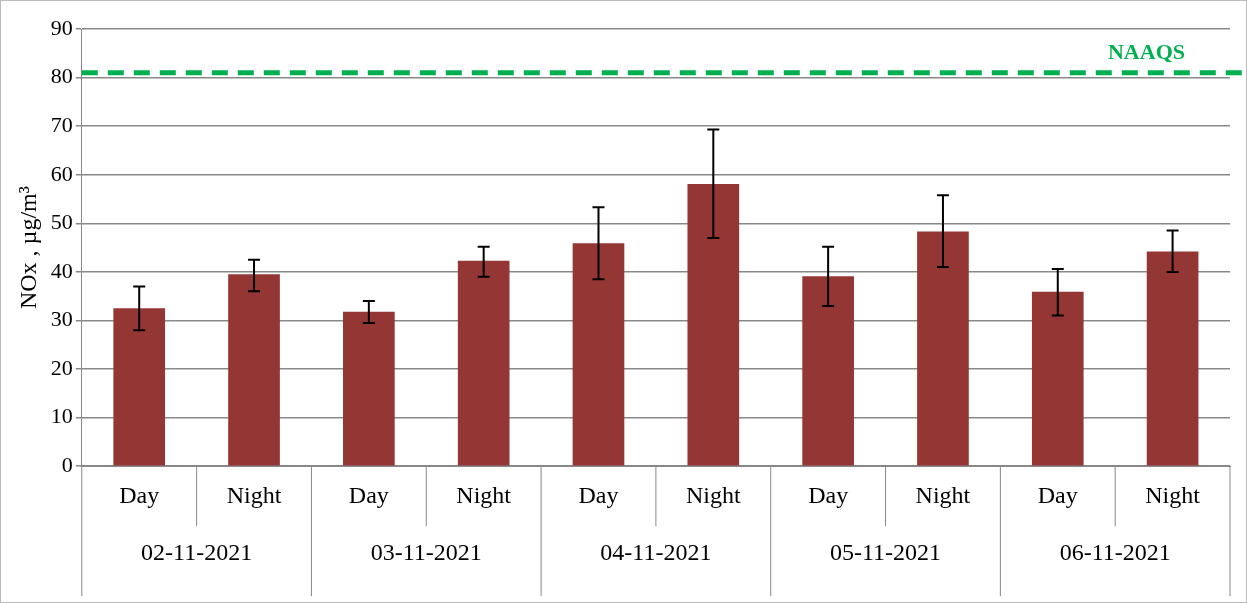  What do you see at coordinates (197, 552) in the screenshot?
I see `text: 02-11-2021` at bounding box center [197, 552].